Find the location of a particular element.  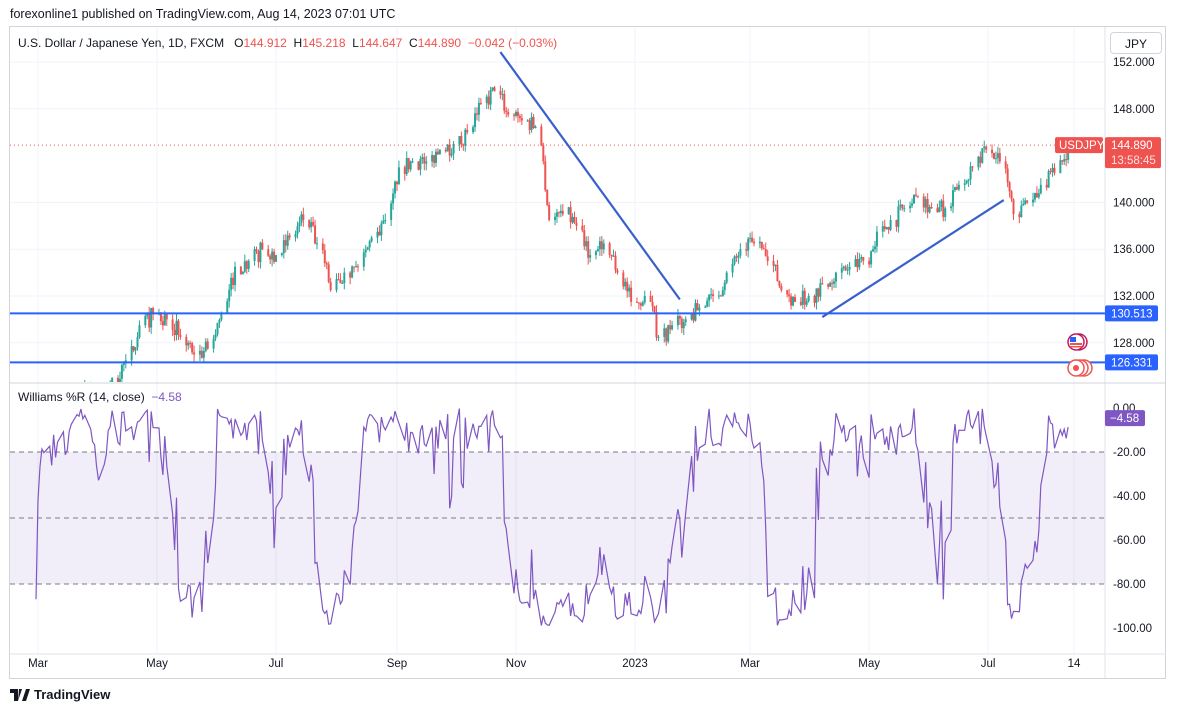

williams-tick-label: -20.00 is located at coordinates (1129, 453).